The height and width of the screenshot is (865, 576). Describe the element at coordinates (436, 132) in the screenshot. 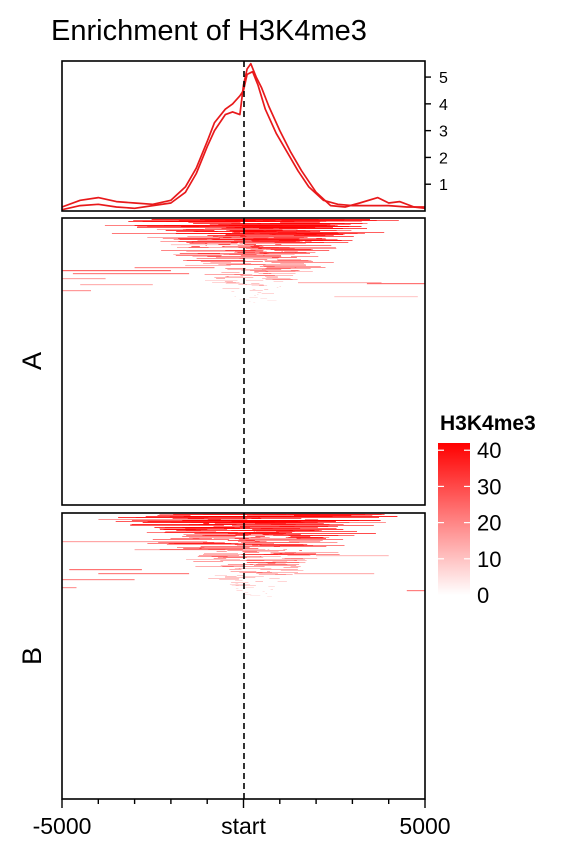

I see `profile-y-axis: 1 2 3 4 5` at that location.